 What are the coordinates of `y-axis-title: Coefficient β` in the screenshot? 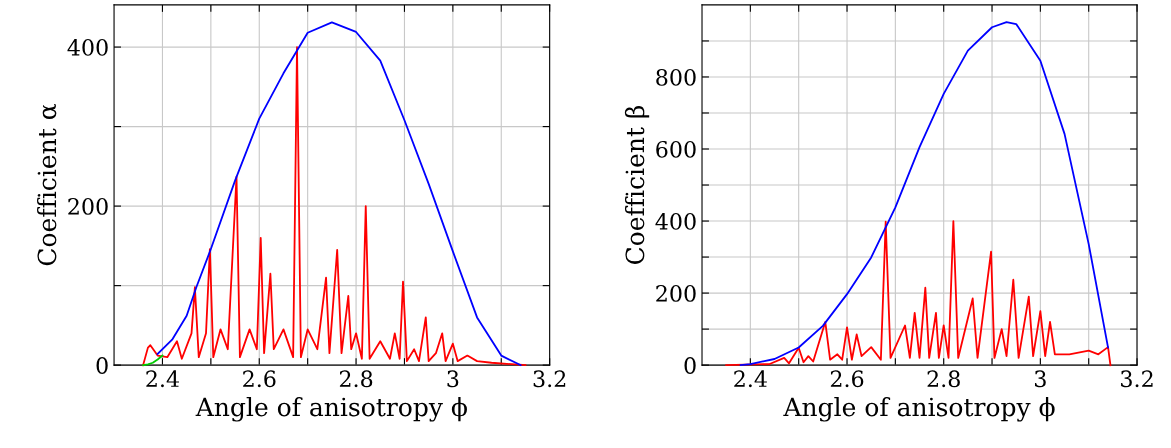 It's located at (637, 185).